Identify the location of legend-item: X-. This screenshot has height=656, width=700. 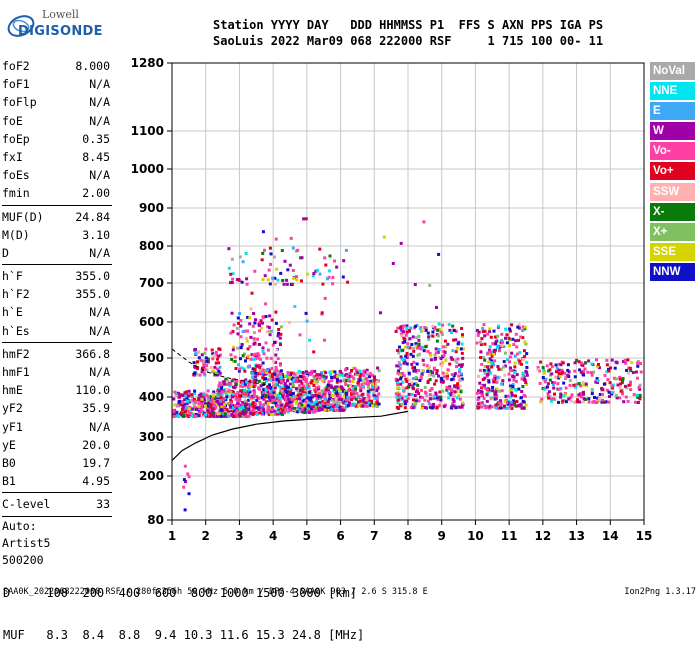
(672, 211).